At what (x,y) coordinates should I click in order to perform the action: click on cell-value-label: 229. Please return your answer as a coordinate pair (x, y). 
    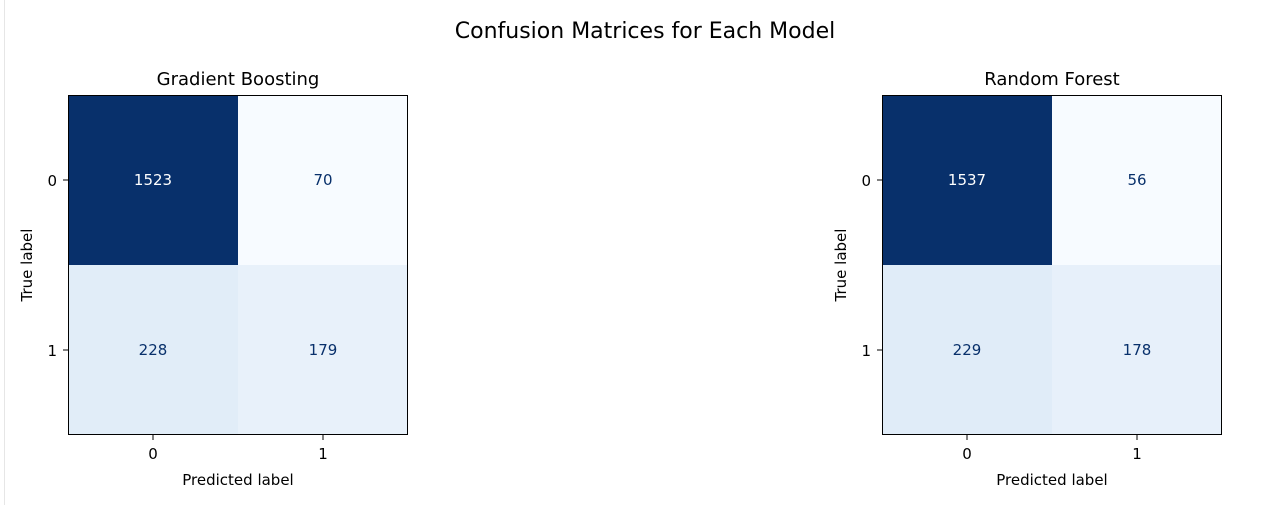
    Looking at the image, I should click on (967, 350).